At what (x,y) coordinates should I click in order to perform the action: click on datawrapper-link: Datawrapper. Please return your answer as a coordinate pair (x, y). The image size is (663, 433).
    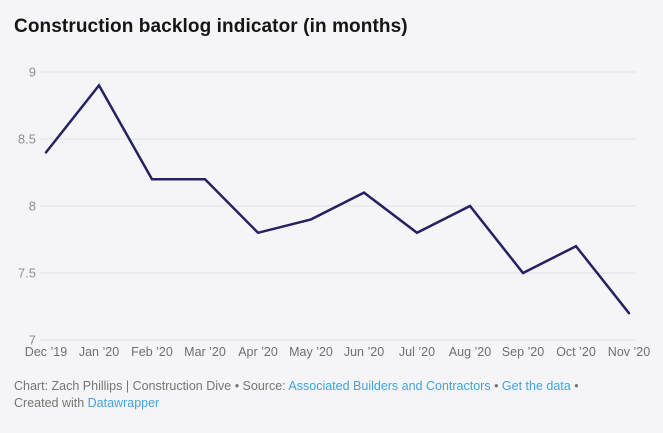
    Looking at the image, I should click on (123, 403).